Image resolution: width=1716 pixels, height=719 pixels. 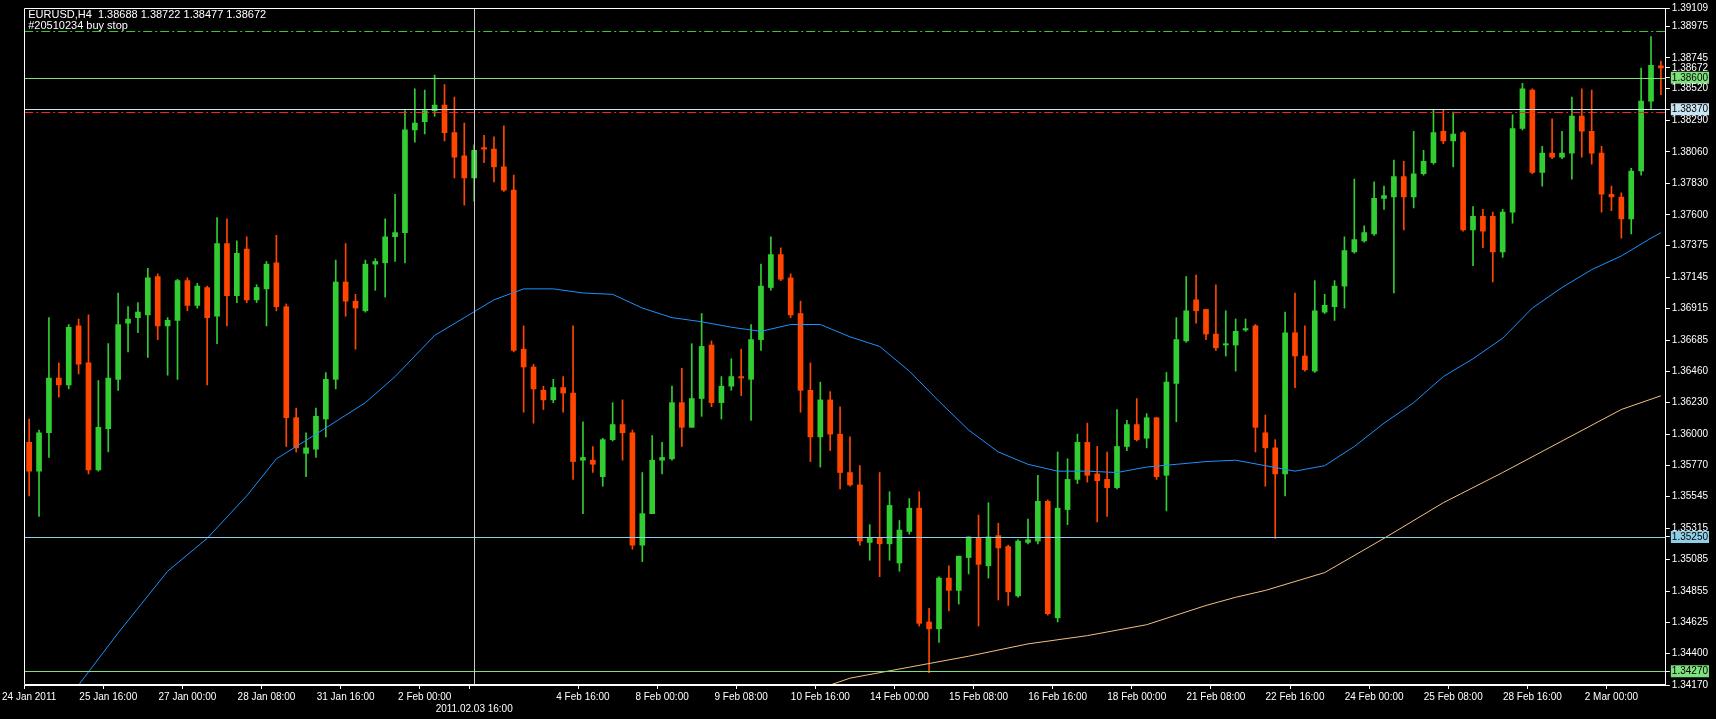 I want to click on x-tick-label: 8 Feb 00:00, so click(x=662, y=696).